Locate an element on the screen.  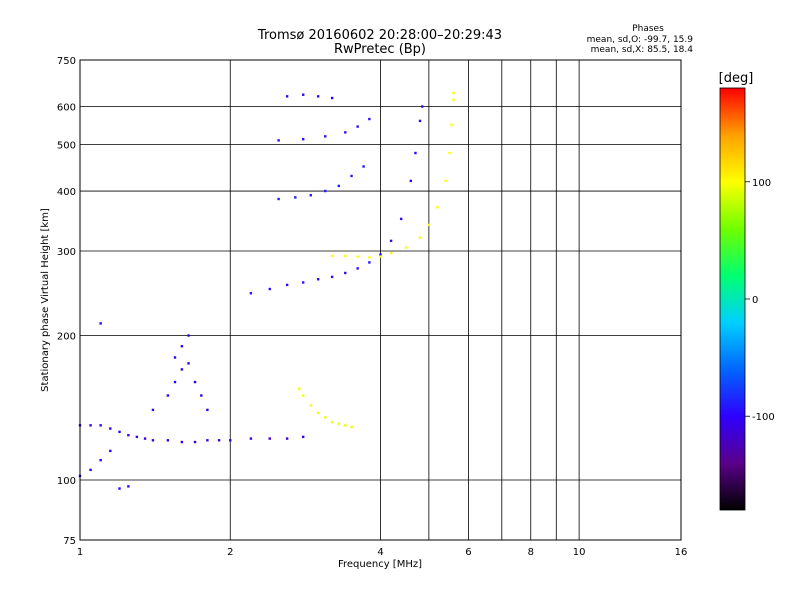
x-tick-label: 2 is located at coordinates (230, 552).